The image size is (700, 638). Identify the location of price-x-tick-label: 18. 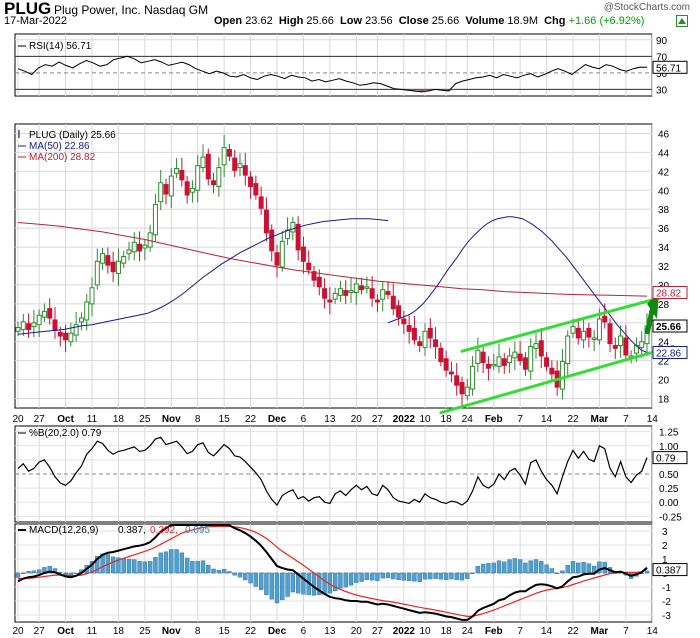
(447, 419).